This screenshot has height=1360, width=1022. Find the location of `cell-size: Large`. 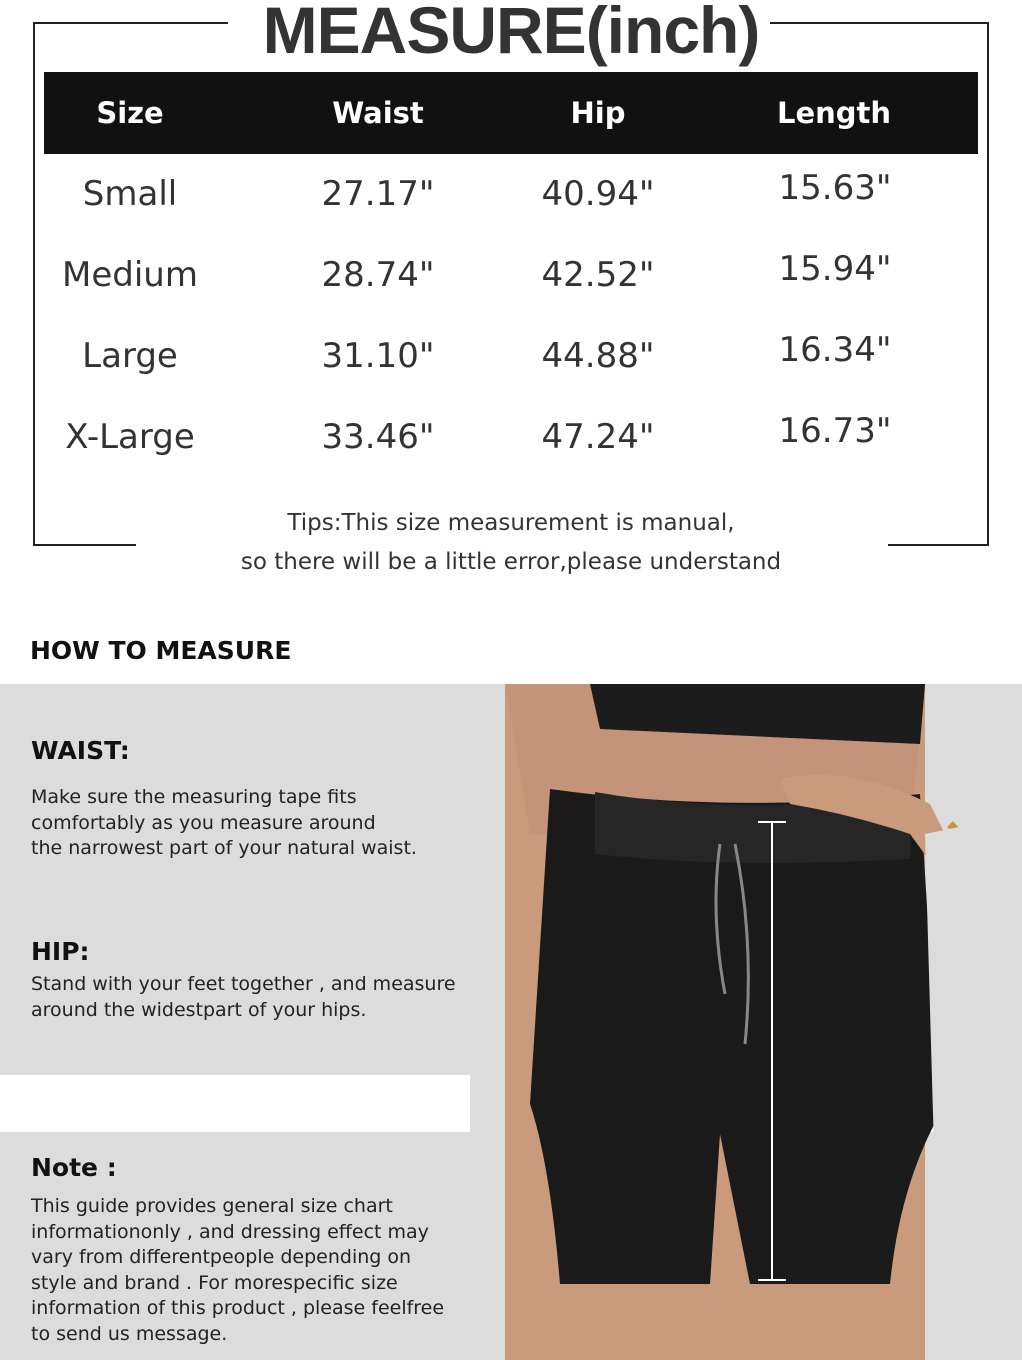

cell-size: Large is located at coordinates (130, 356).